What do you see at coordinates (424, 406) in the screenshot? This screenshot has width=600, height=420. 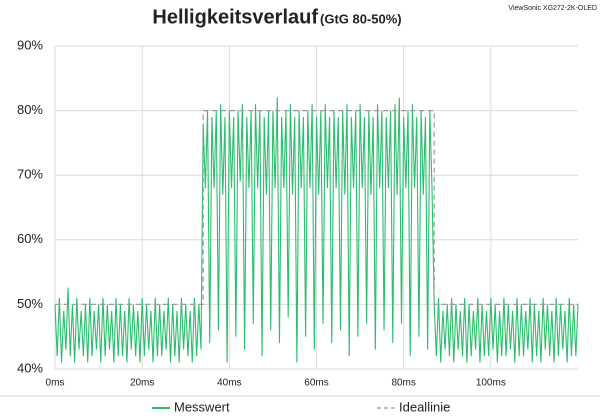 I see `legend-label: Ideallinie` at bounding box center [424, 406].